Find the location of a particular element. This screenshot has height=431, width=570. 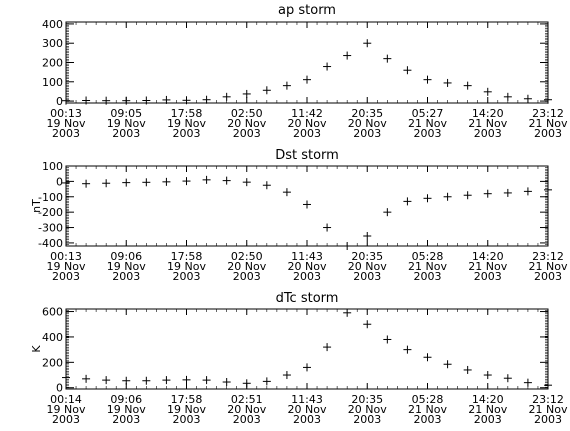

y-tick-label: -200 is located at coordinates (50, 212).